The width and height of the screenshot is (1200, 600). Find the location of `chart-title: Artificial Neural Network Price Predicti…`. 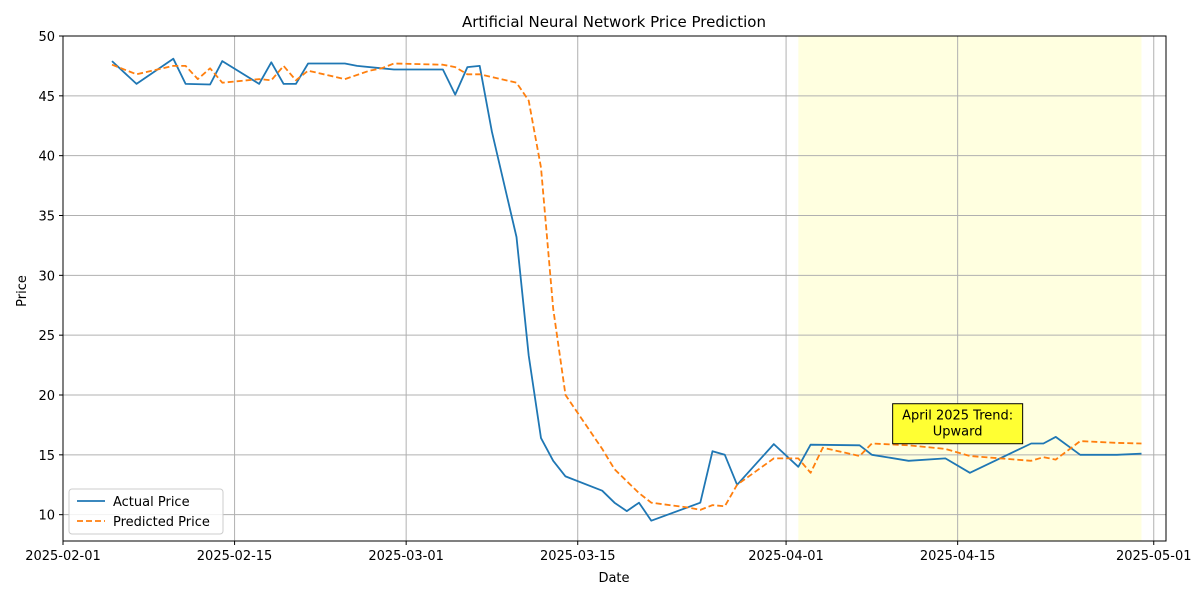

chart-title: Artificial Neural Network Price Predicti… is located at coordinates (614, 22).